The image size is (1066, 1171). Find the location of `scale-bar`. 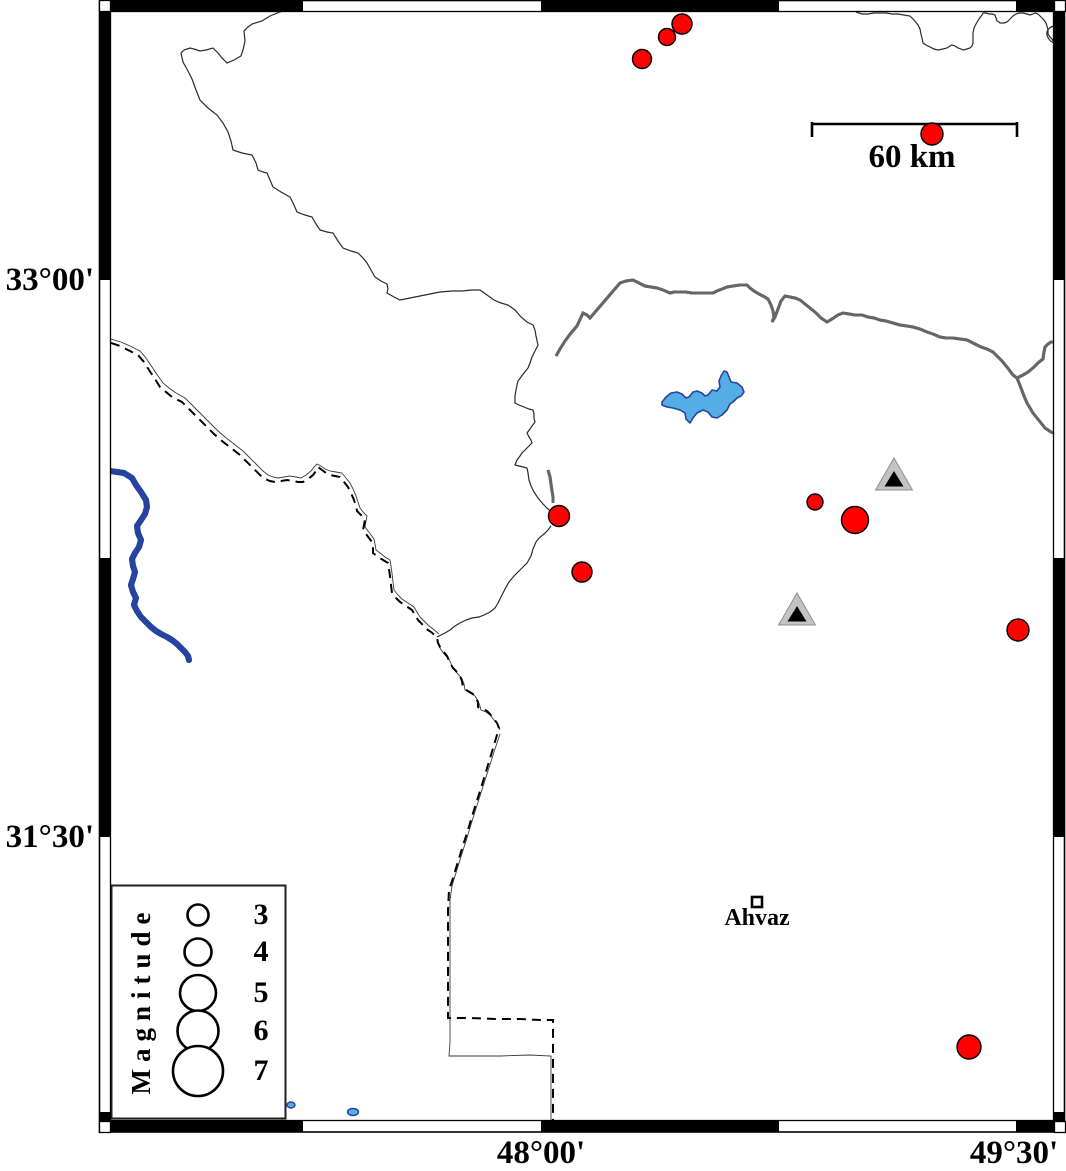

scale-bar is located at coordinates (914, 129).